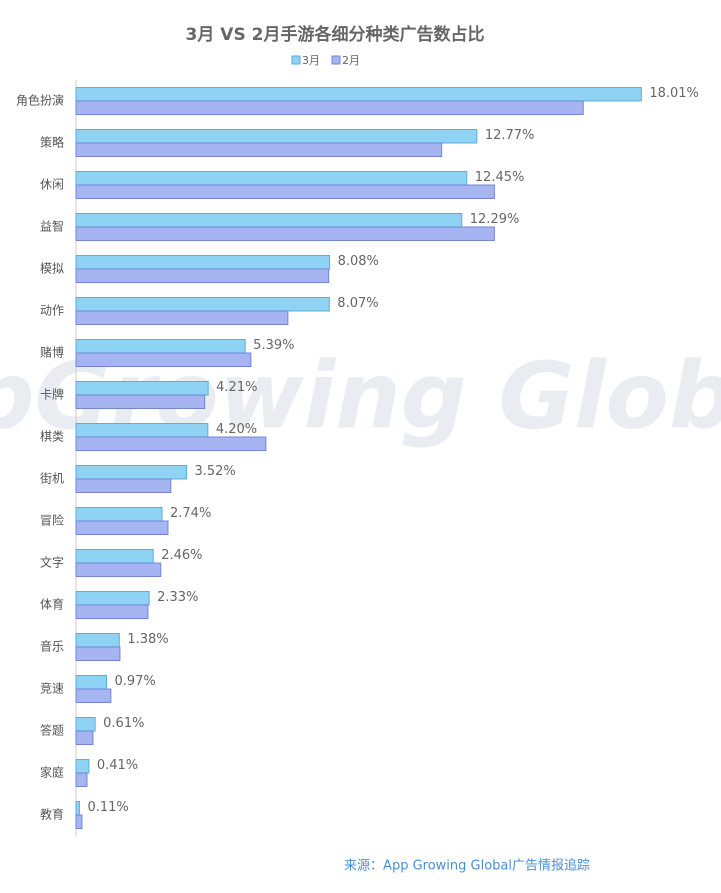  Describe the element at coordinates (495, 219) in the screenshot. I see `value-label: 12.29%` at that location.